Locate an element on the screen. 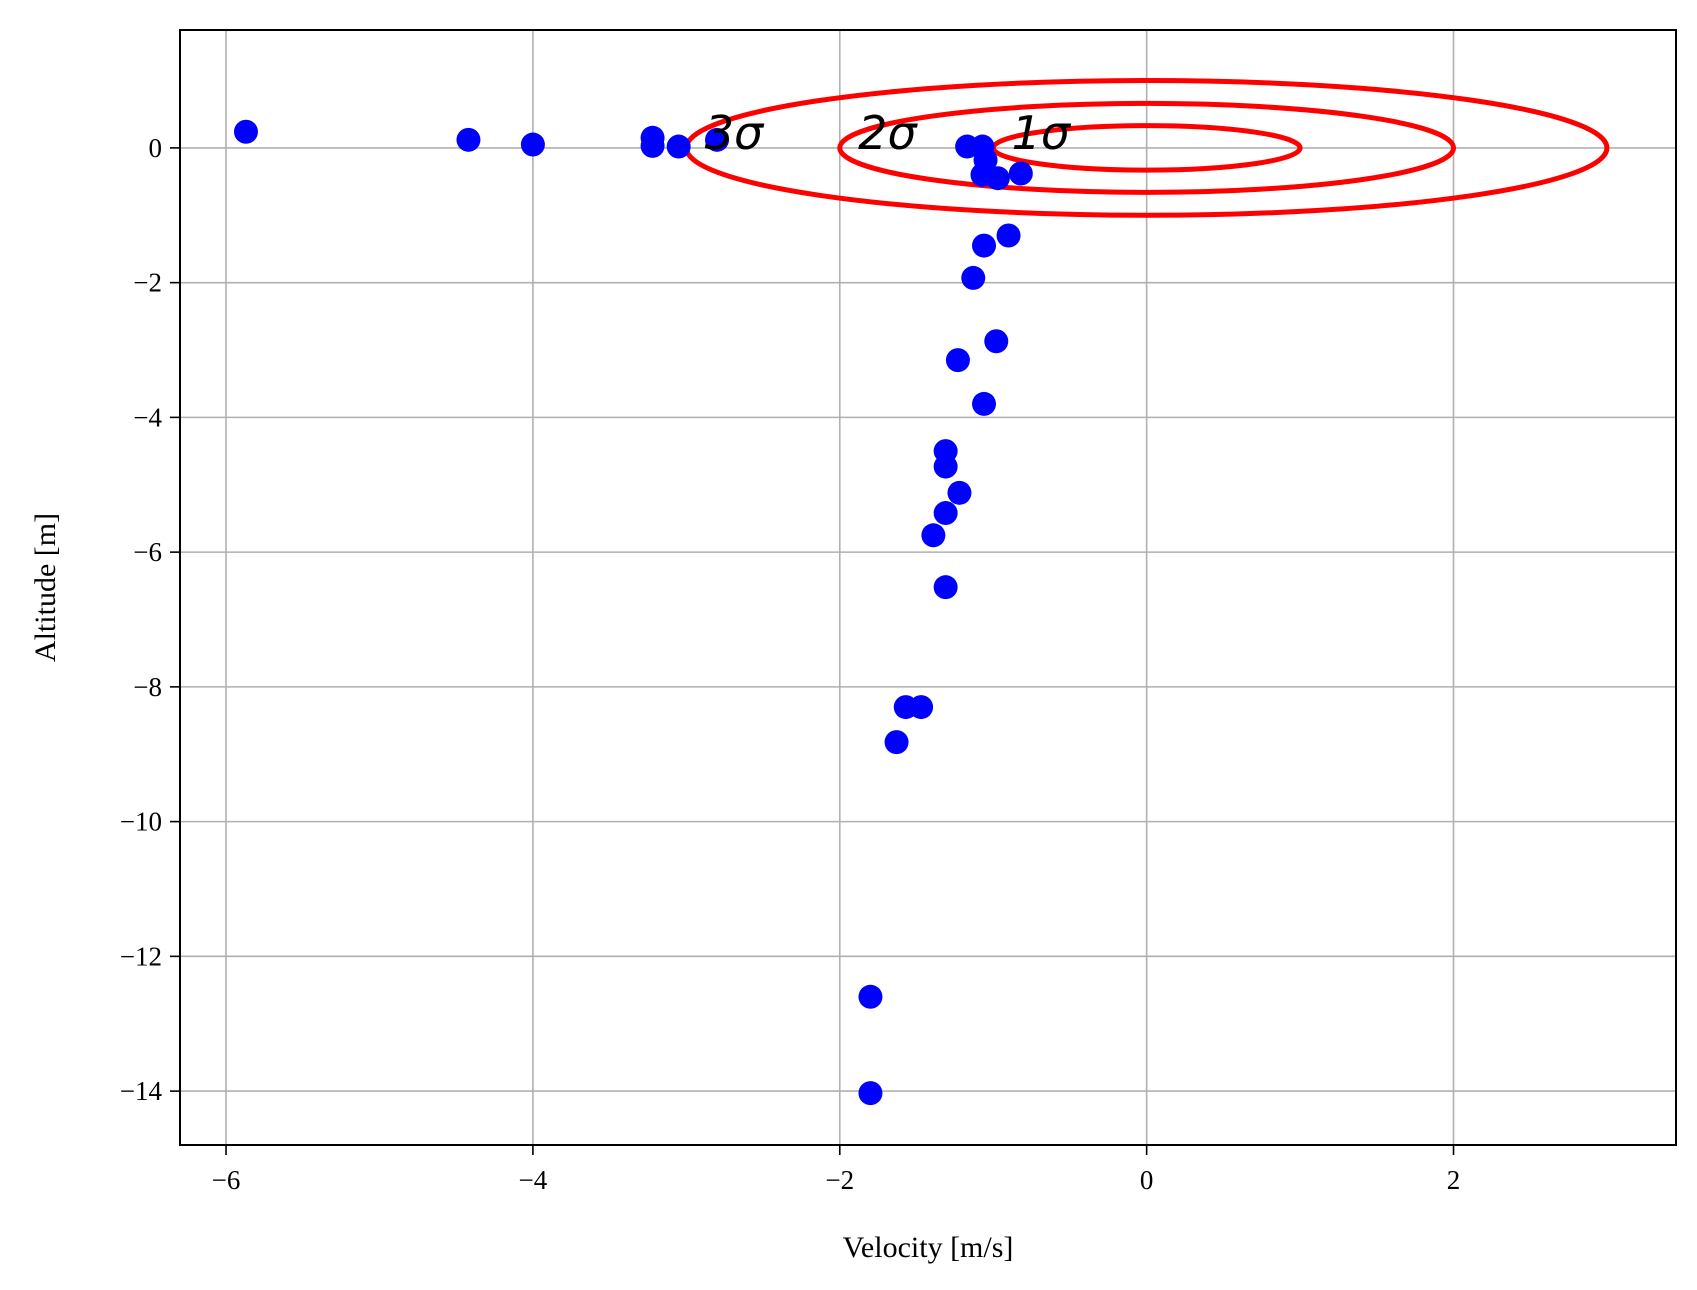  sigma-label: 2σ is located at coordinates (888, 133).